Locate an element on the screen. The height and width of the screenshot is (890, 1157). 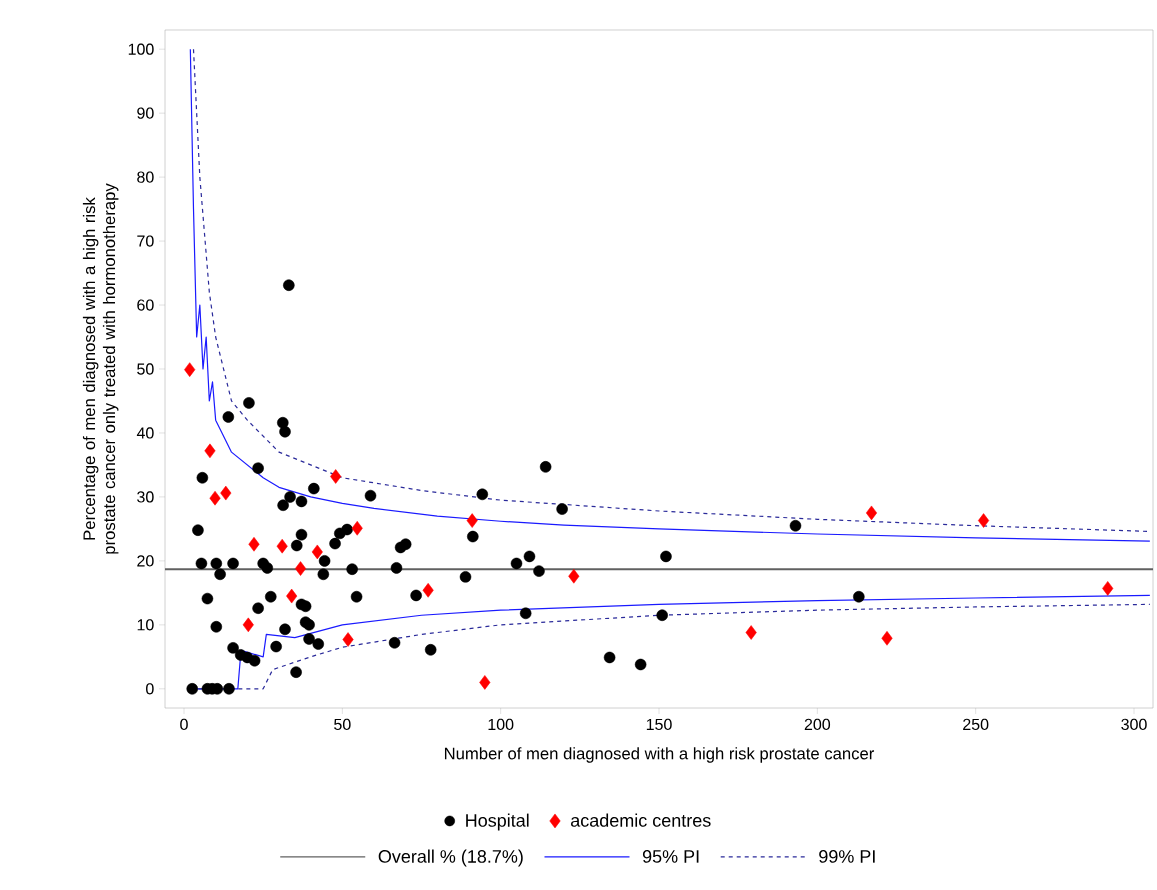
legend-label: 99% PI is located at coordinates (847, 856).